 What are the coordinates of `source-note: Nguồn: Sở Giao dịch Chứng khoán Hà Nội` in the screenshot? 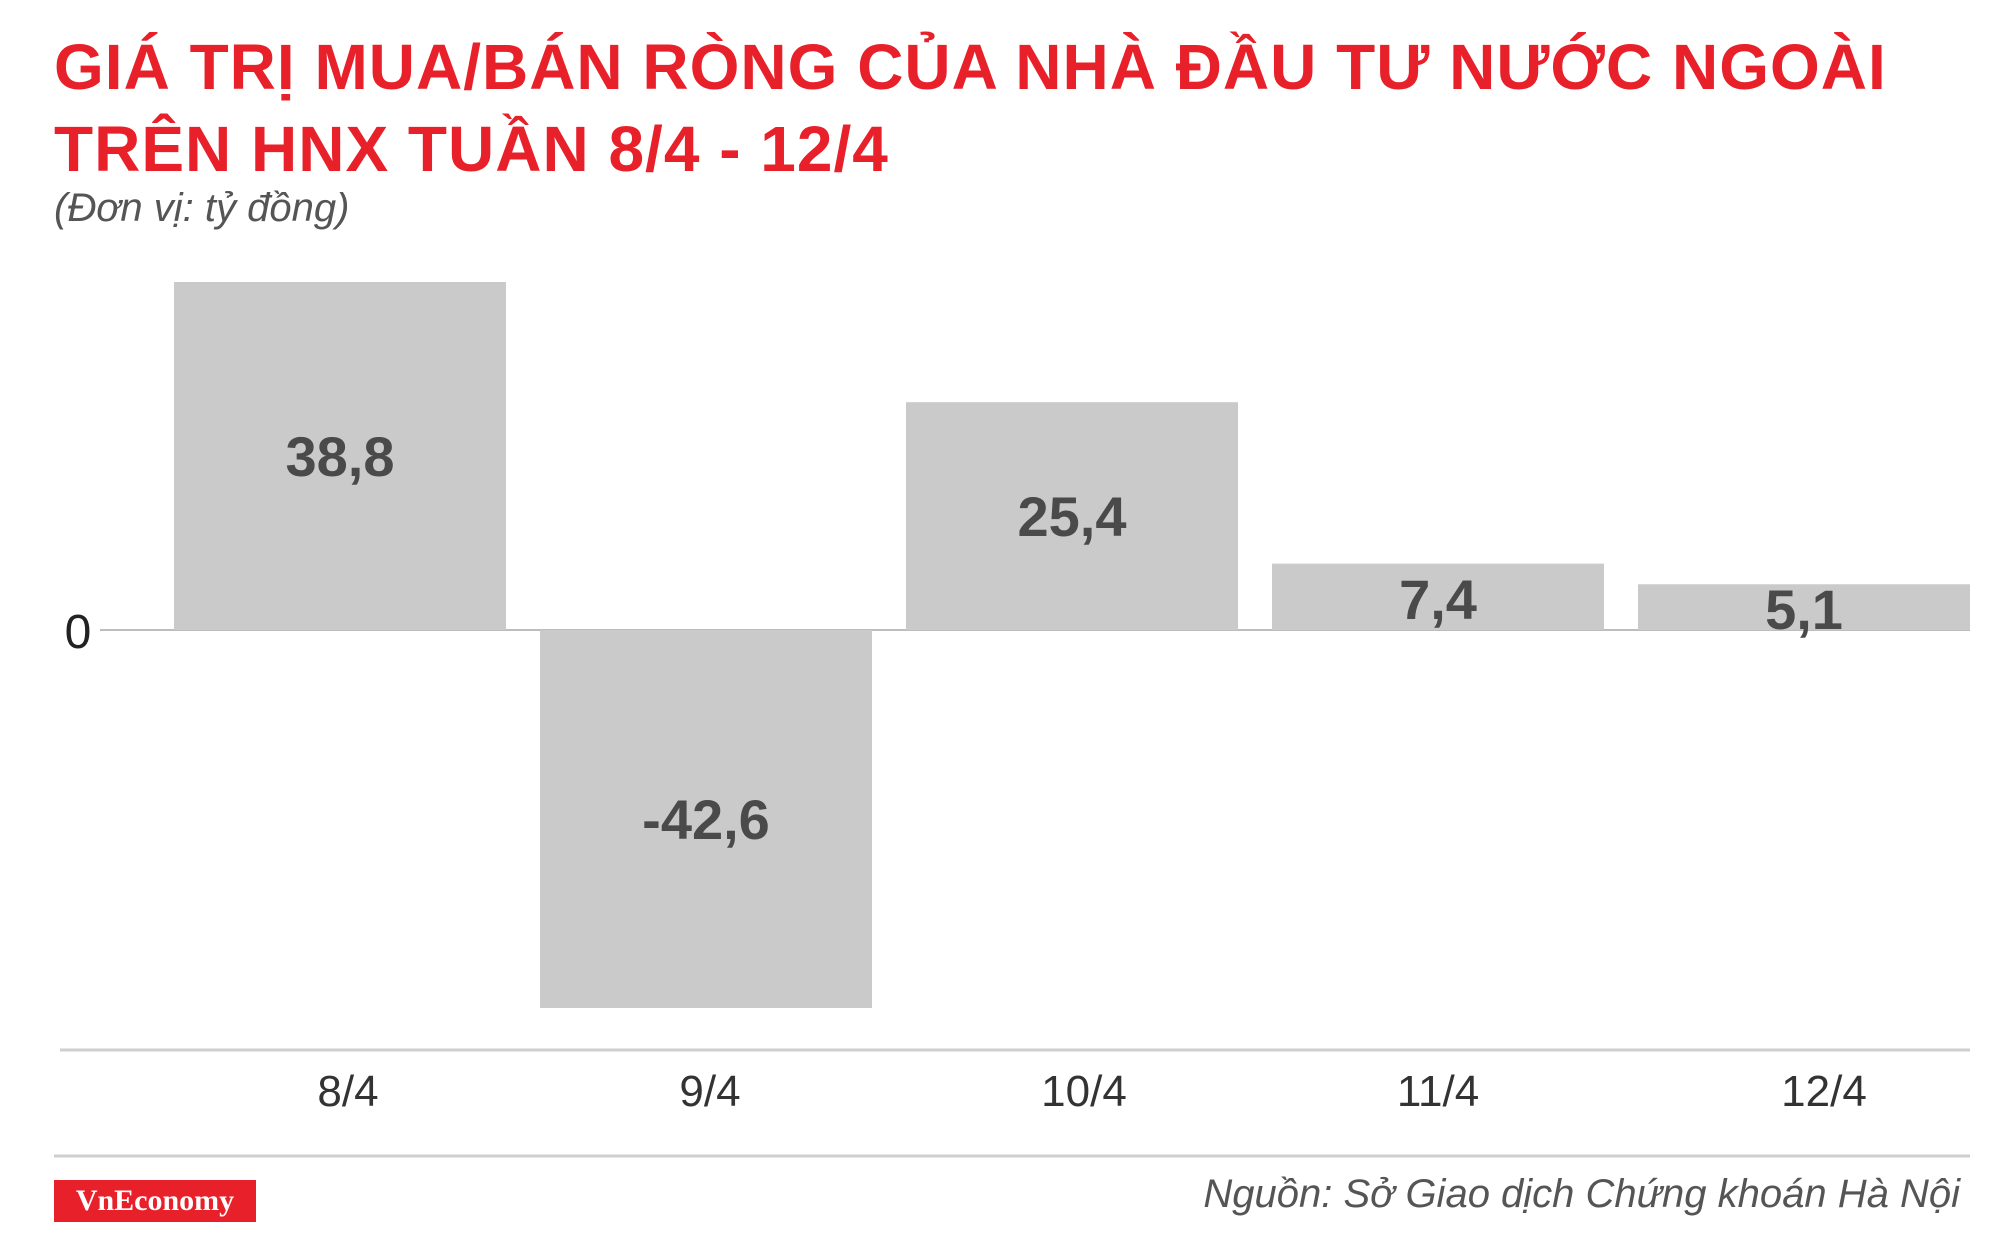 It's located at (1581, 1194).